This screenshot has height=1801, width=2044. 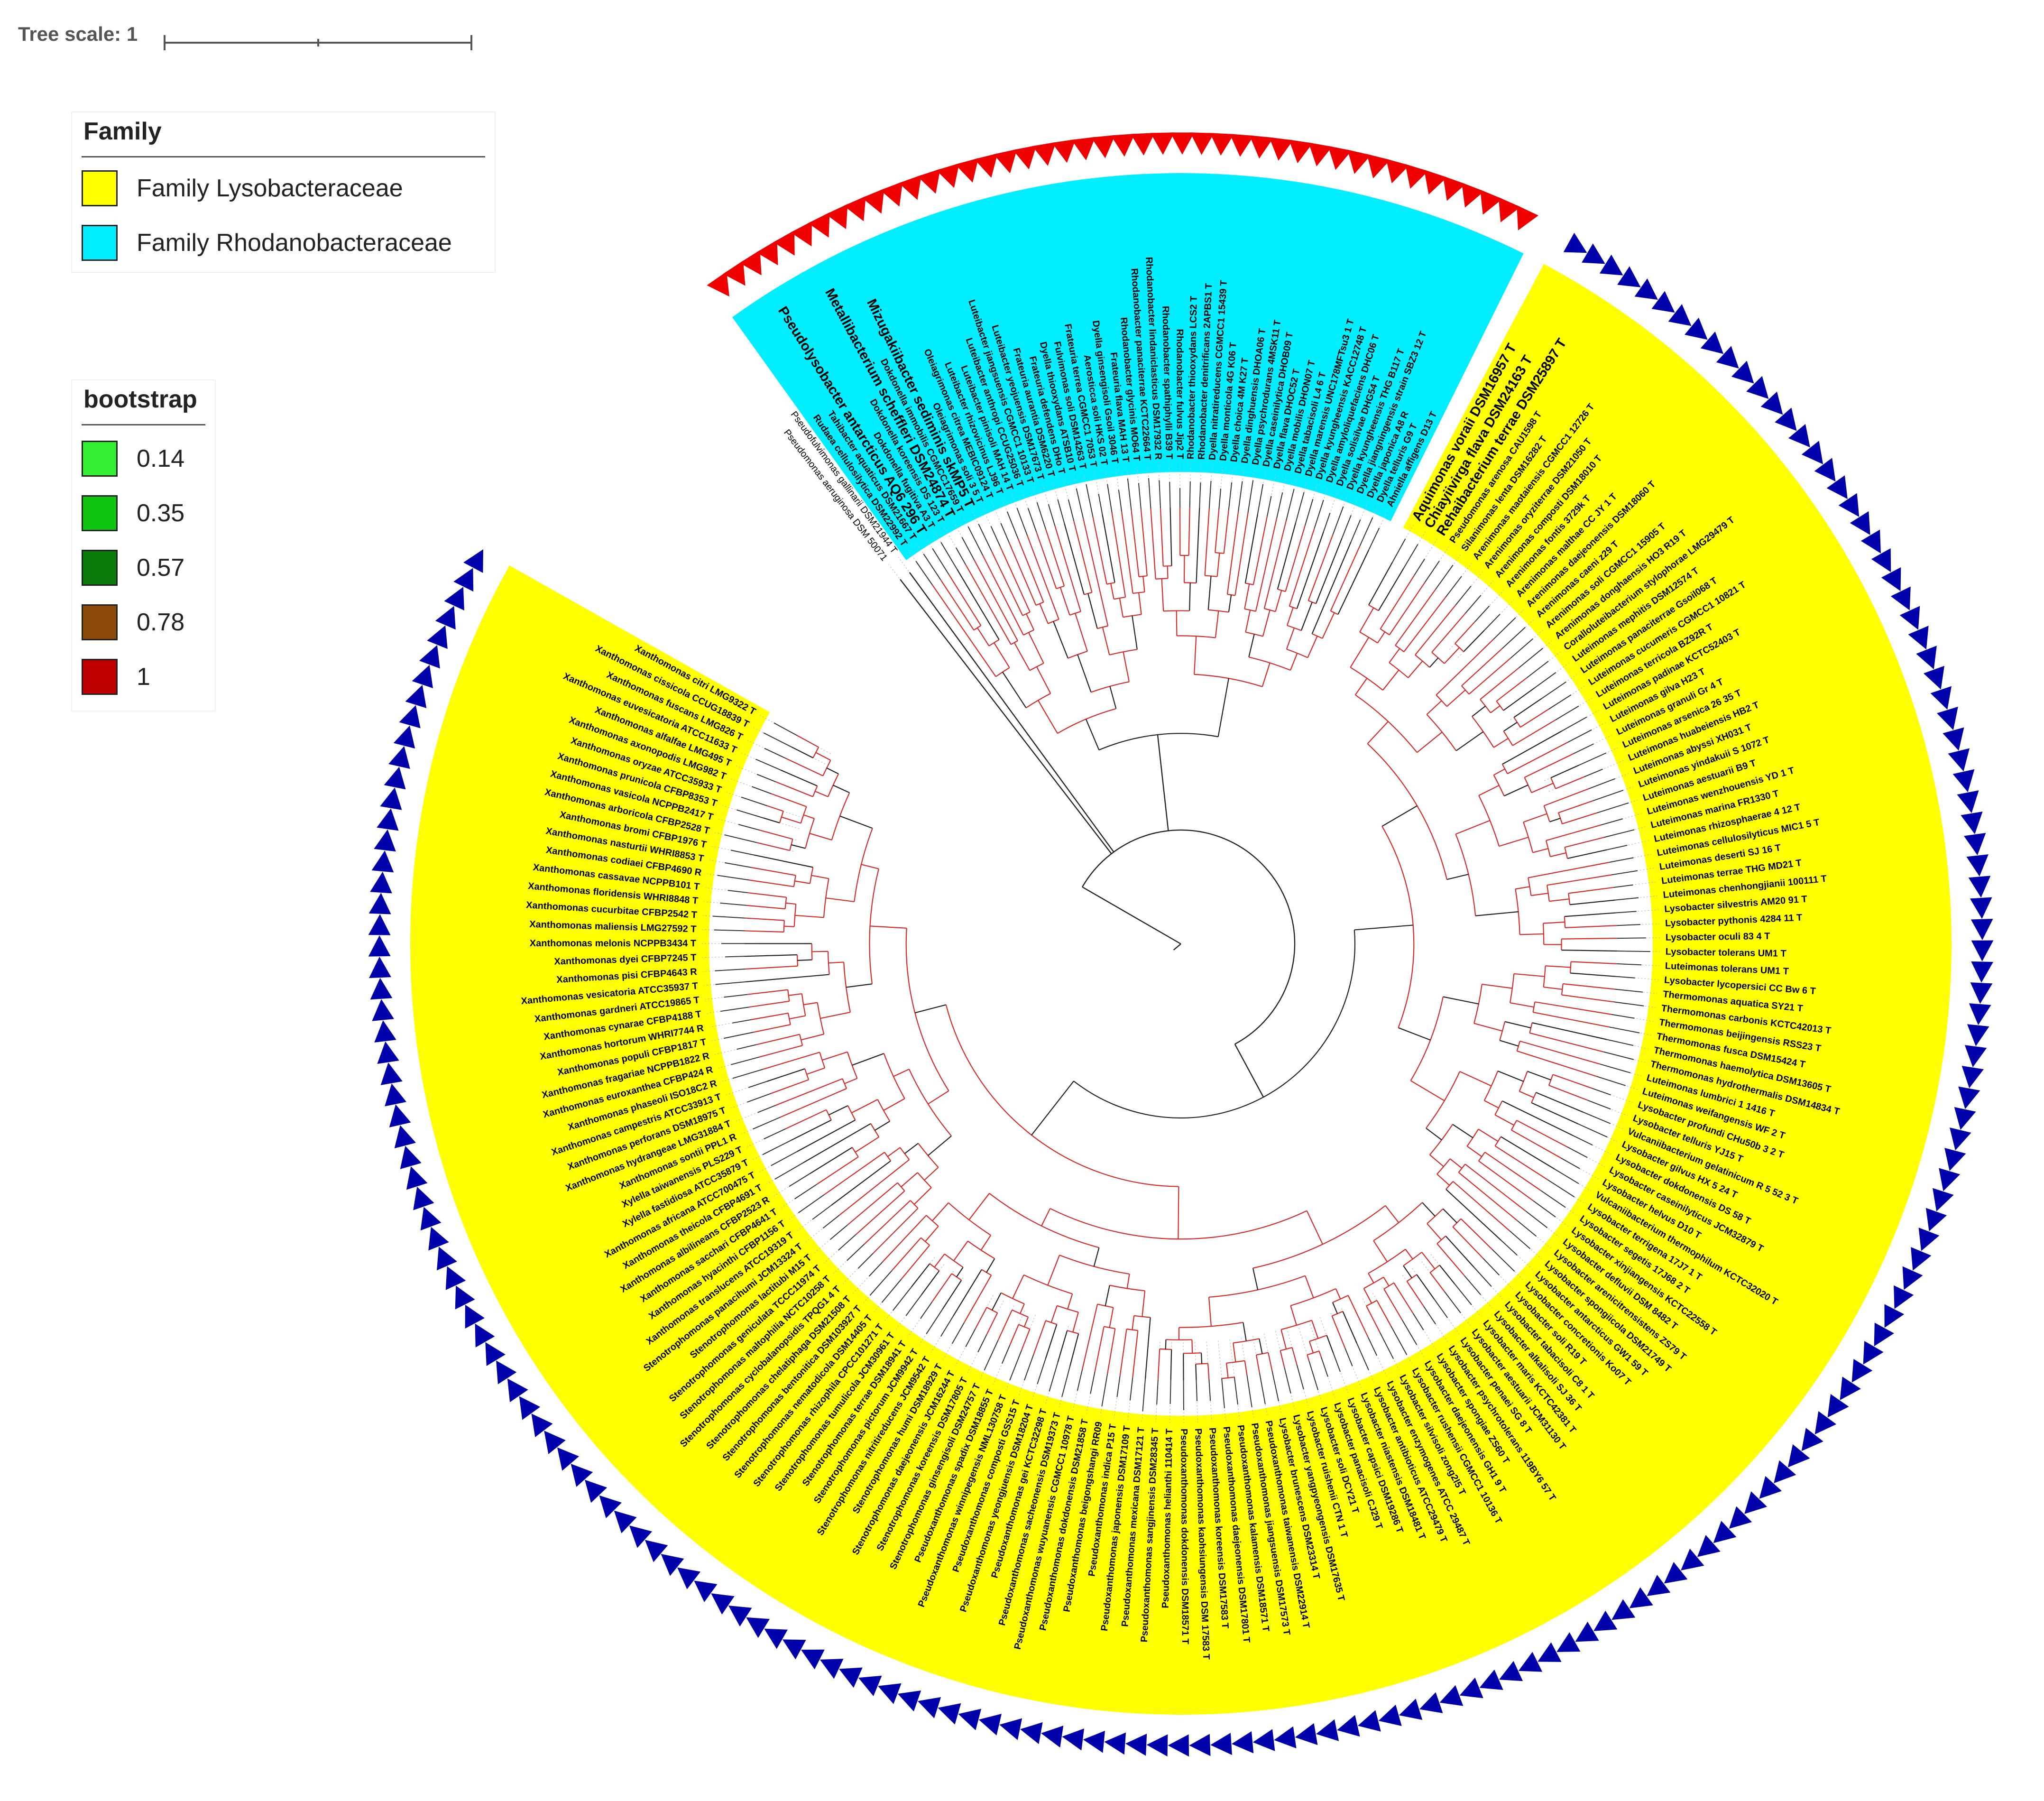 What do you see at coordinates (133, 459) in the screenshot?
I see `legend-item-bootstrap: 0.14` at bounding box center [133, 459].